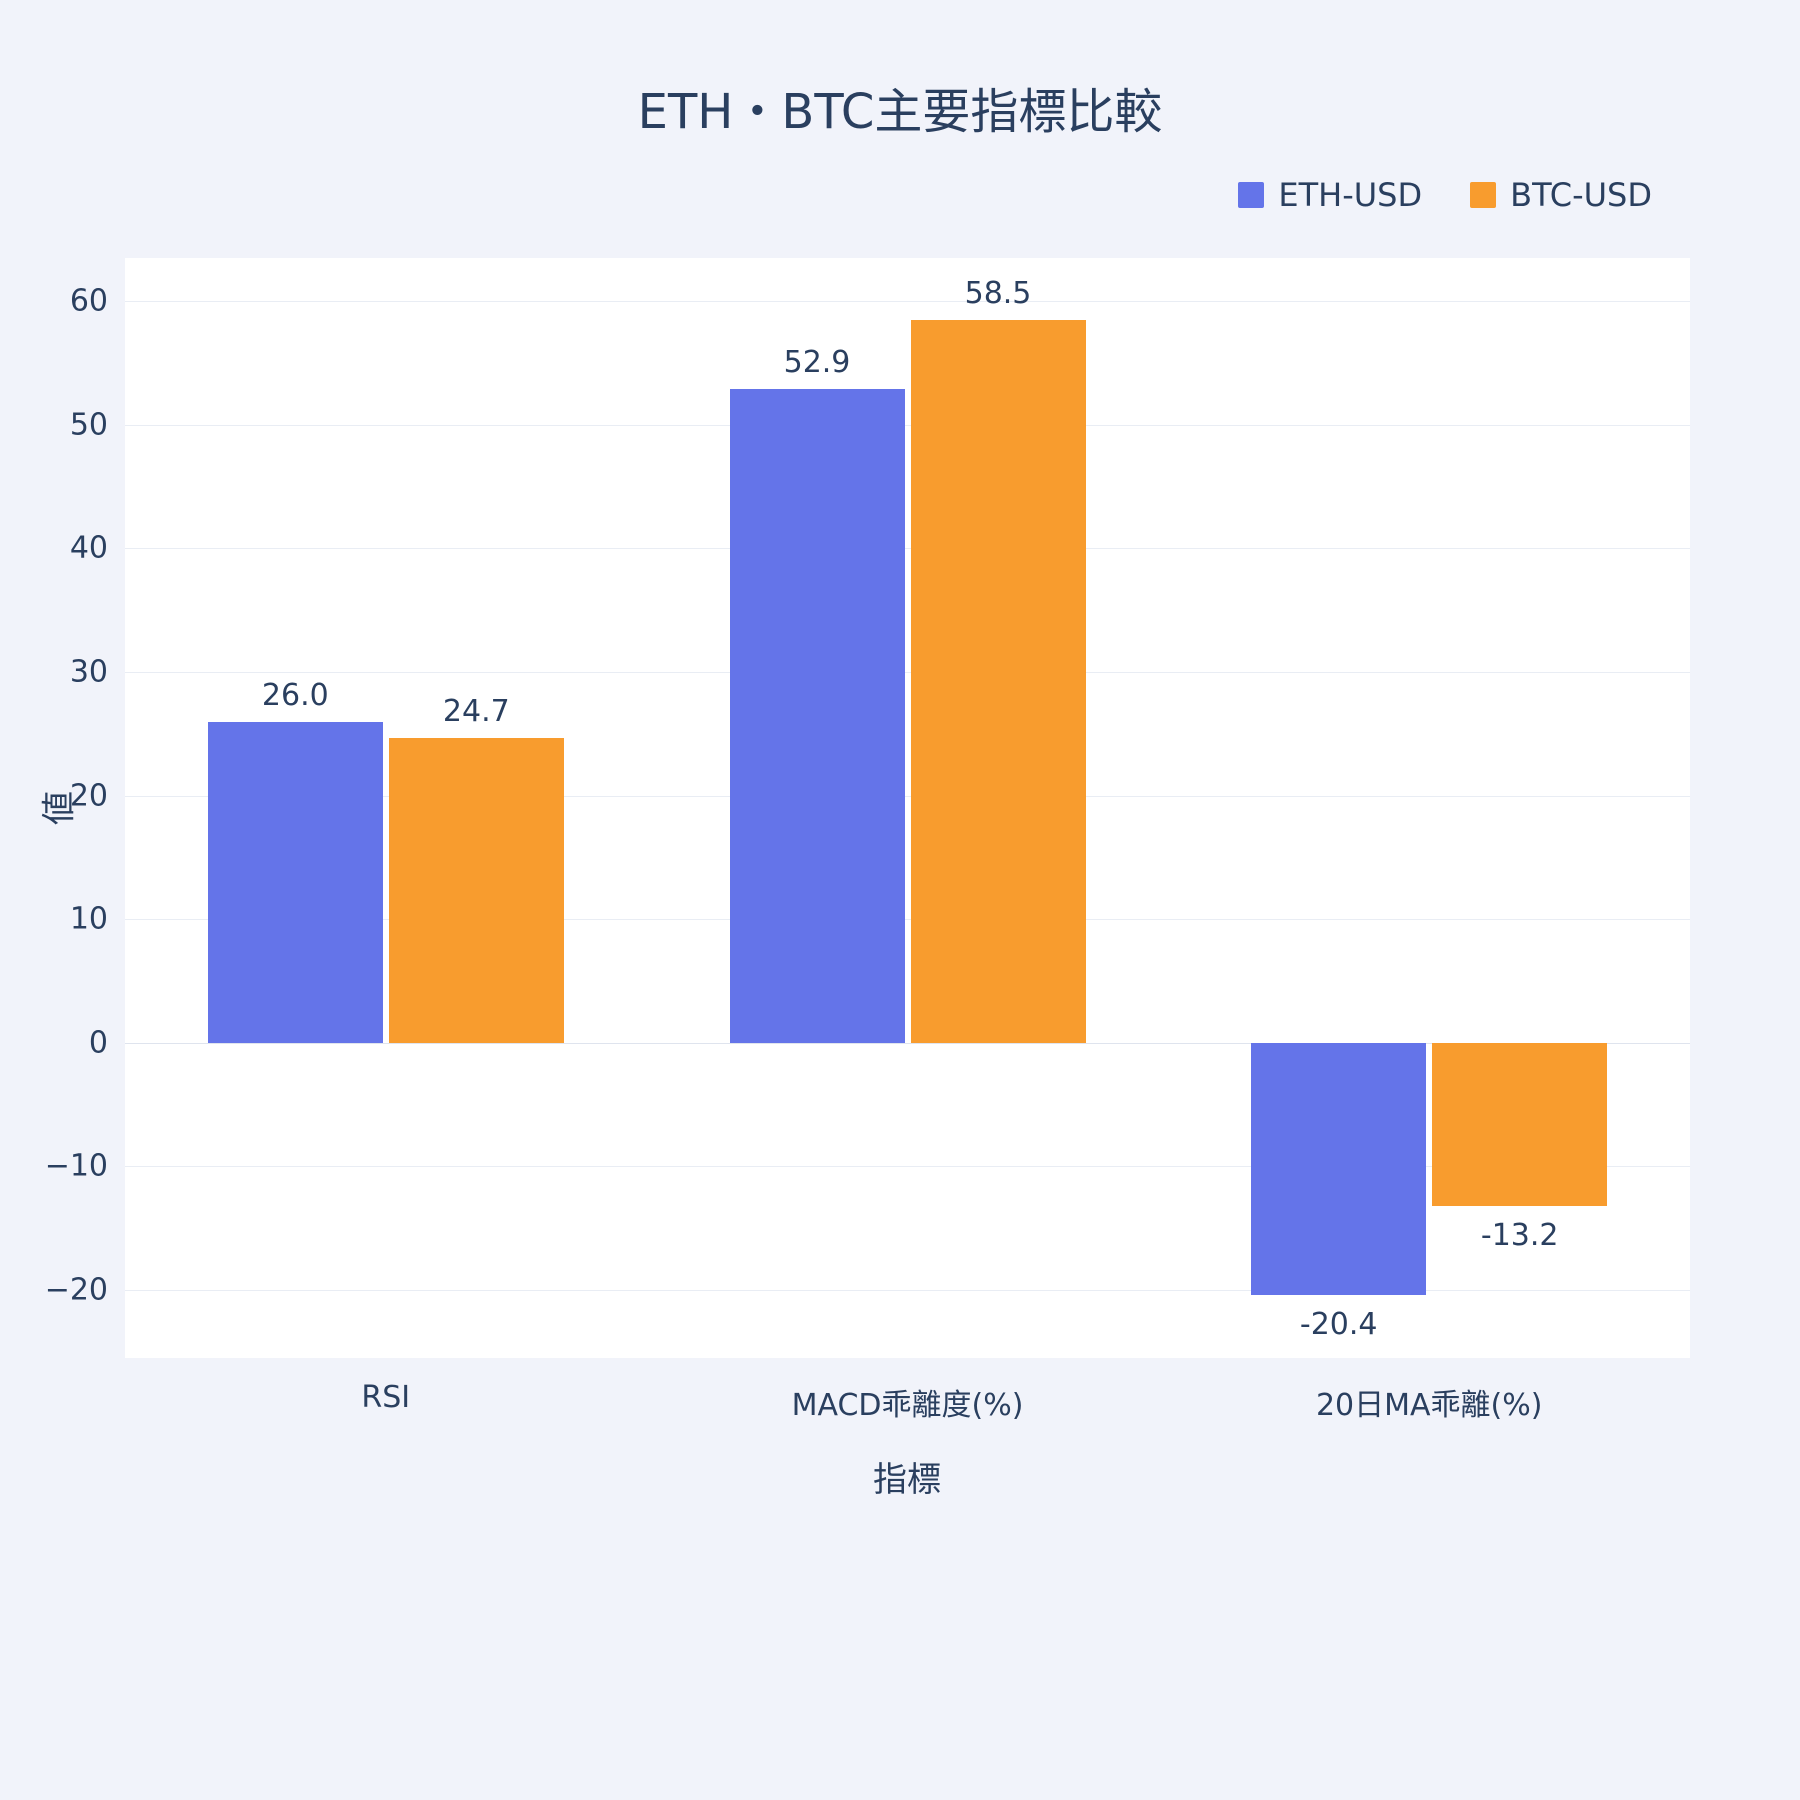  I want to click on bar-value-label: -13.2, so click(1519, 1235).